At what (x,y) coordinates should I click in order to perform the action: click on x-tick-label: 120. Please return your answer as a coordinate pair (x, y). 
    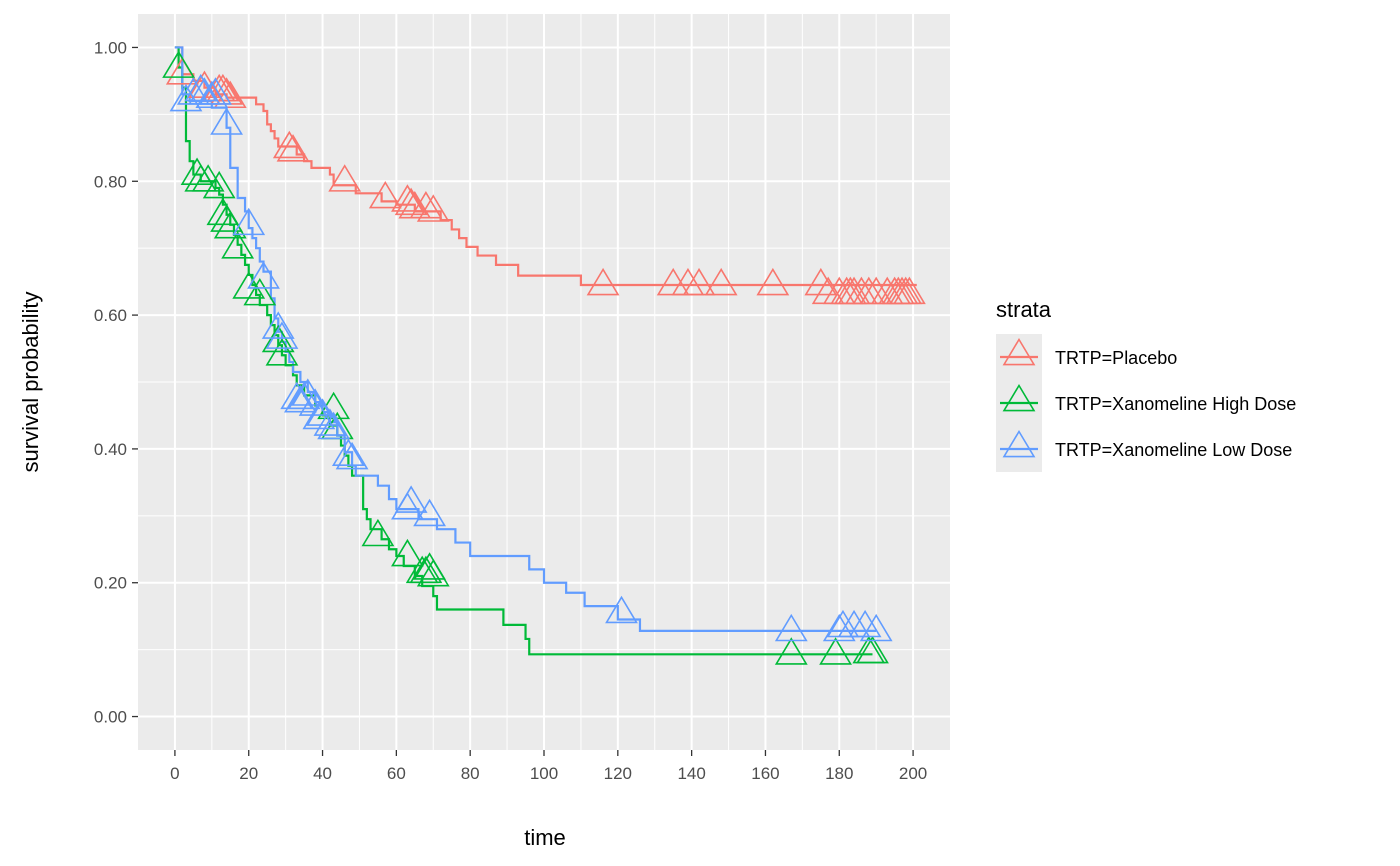
    Looking at the image, I should click on (618, 773).